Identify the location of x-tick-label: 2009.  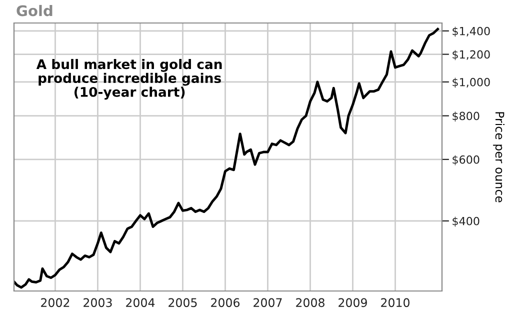
(352, 303).